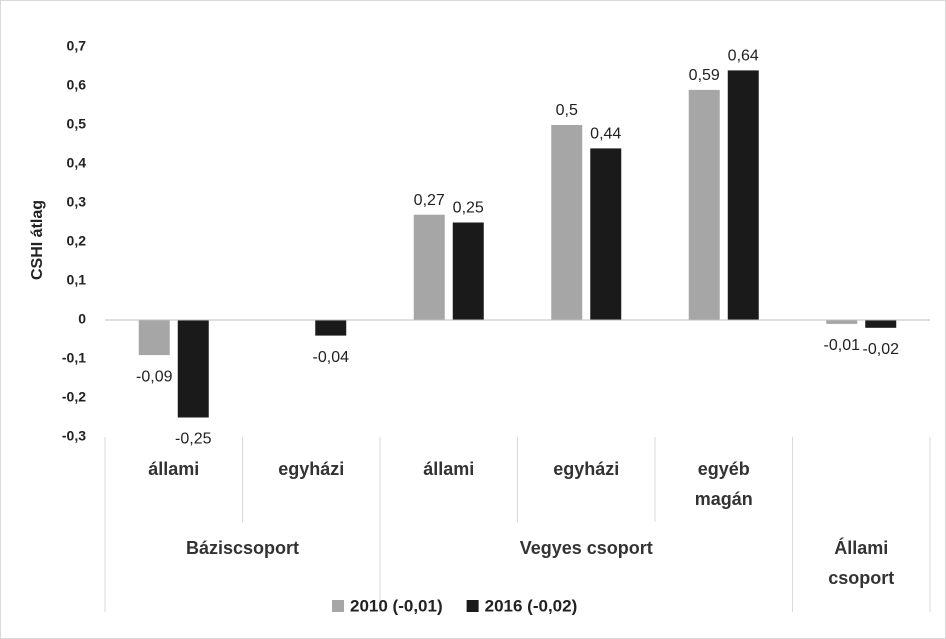 The width and height of the screenshot is (946, 639). I want to click on y-tick-label: 0, so click(82, 319).